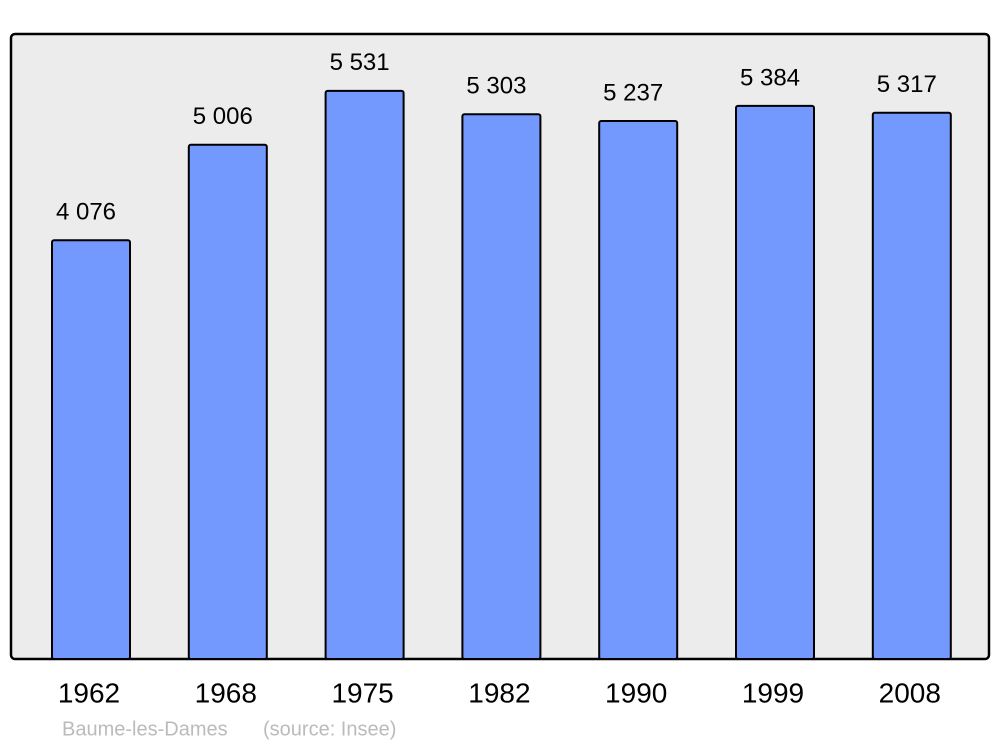 Image resolution: width=1000 pixels, height=747 pixels. Describe the element at coordinates (633, 92) in the screenshot. I see `value-label: 5 237` at that location.